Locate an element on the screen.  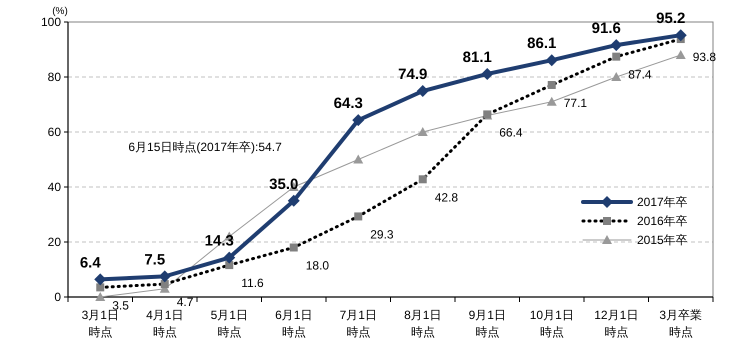
data-label: 86.1 is located at coordinates (541, 43).